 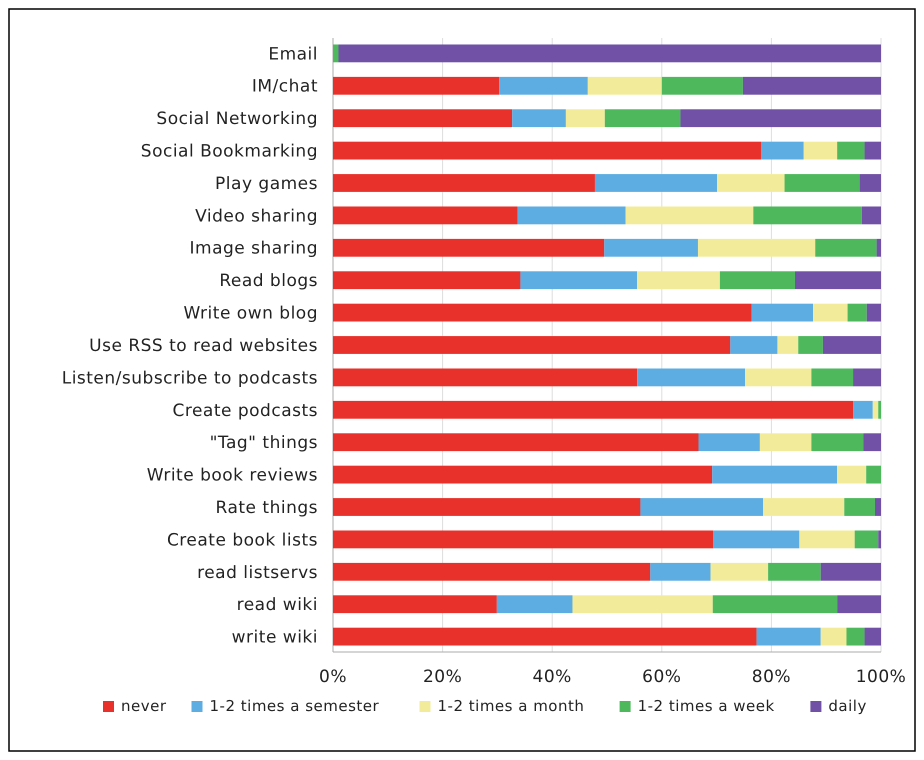 What do you see at coordinates (245, 410) in the screenshot?
I see `y-tick-label: Create podcasts` at bounding box center [245, 410].